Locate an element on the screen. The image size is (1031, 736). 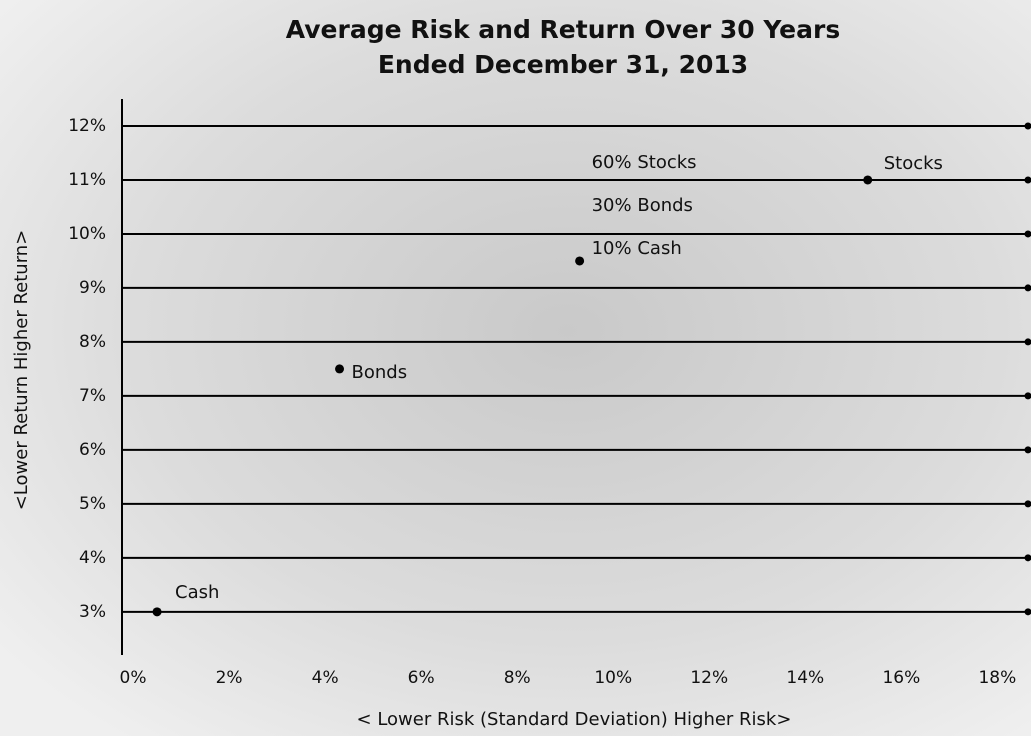
x-tick-label: 16% is located at coordinates (901, 678).